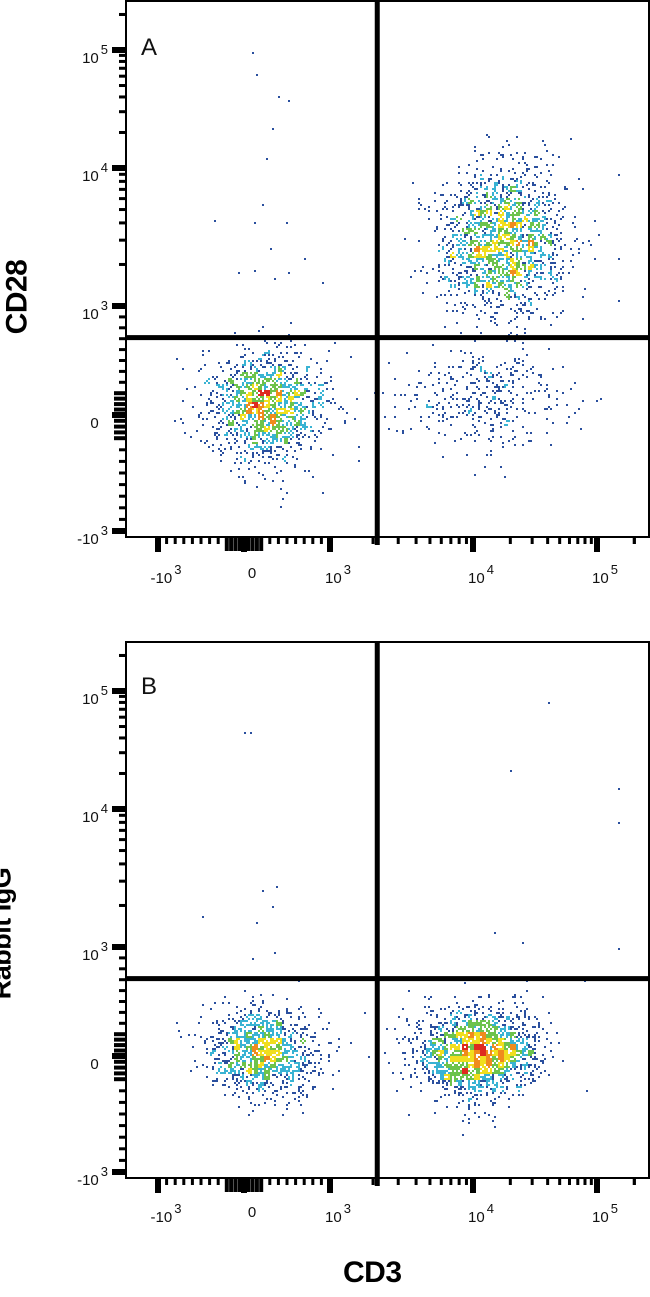 The height and width of the screenshot is (1297, 650). Describe the element at coordinates (120, 409) in the screenshot. I see `y-minor-tick` at that location.